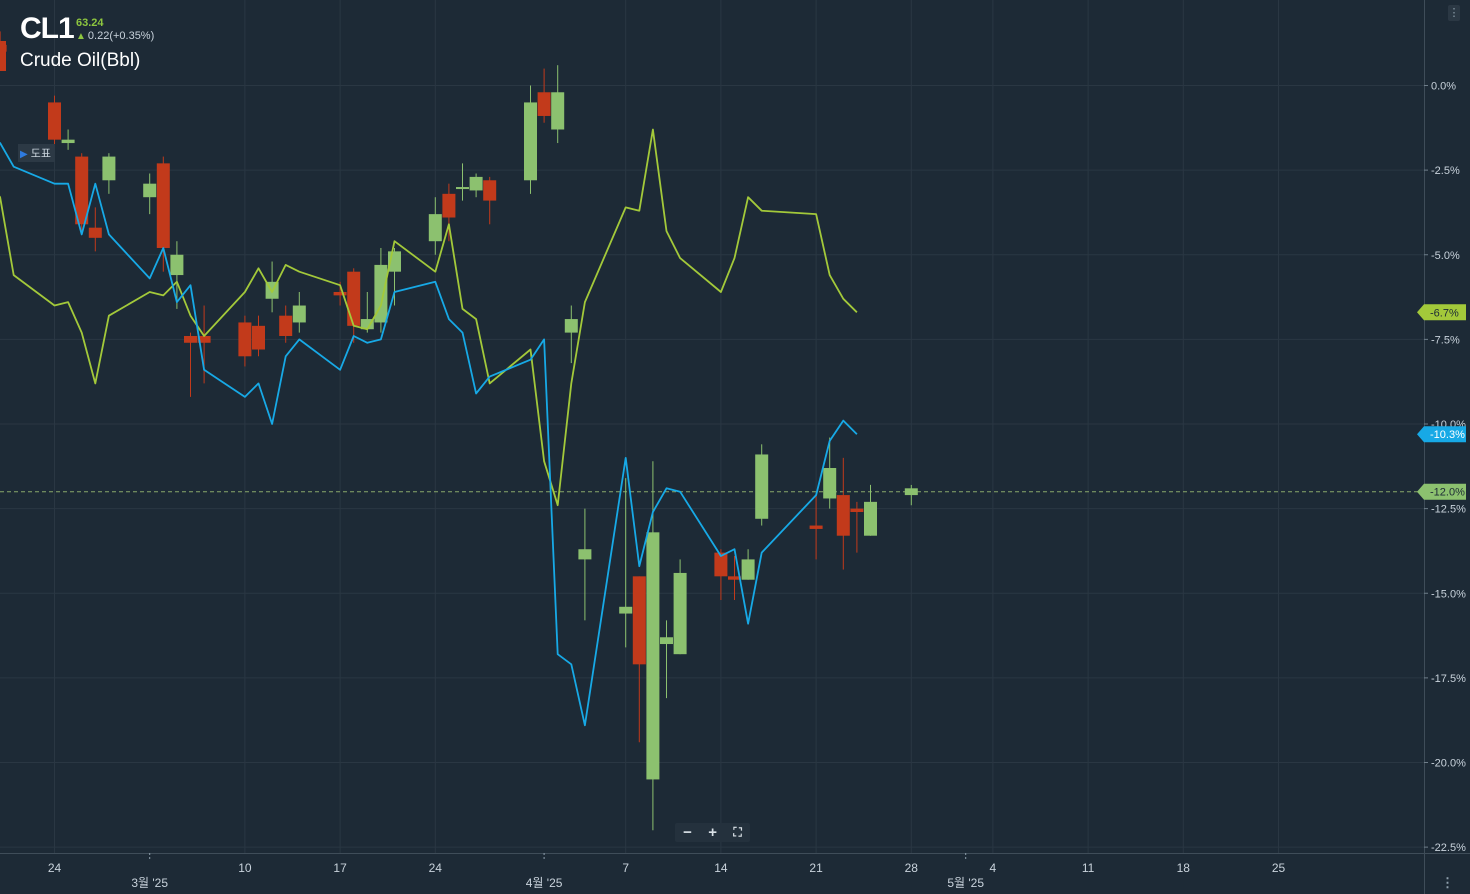 The height and width of the screenshot is (894, 1470). I want to click on price-change: ▲ 0.22(+0.35%), so click(115, 36).